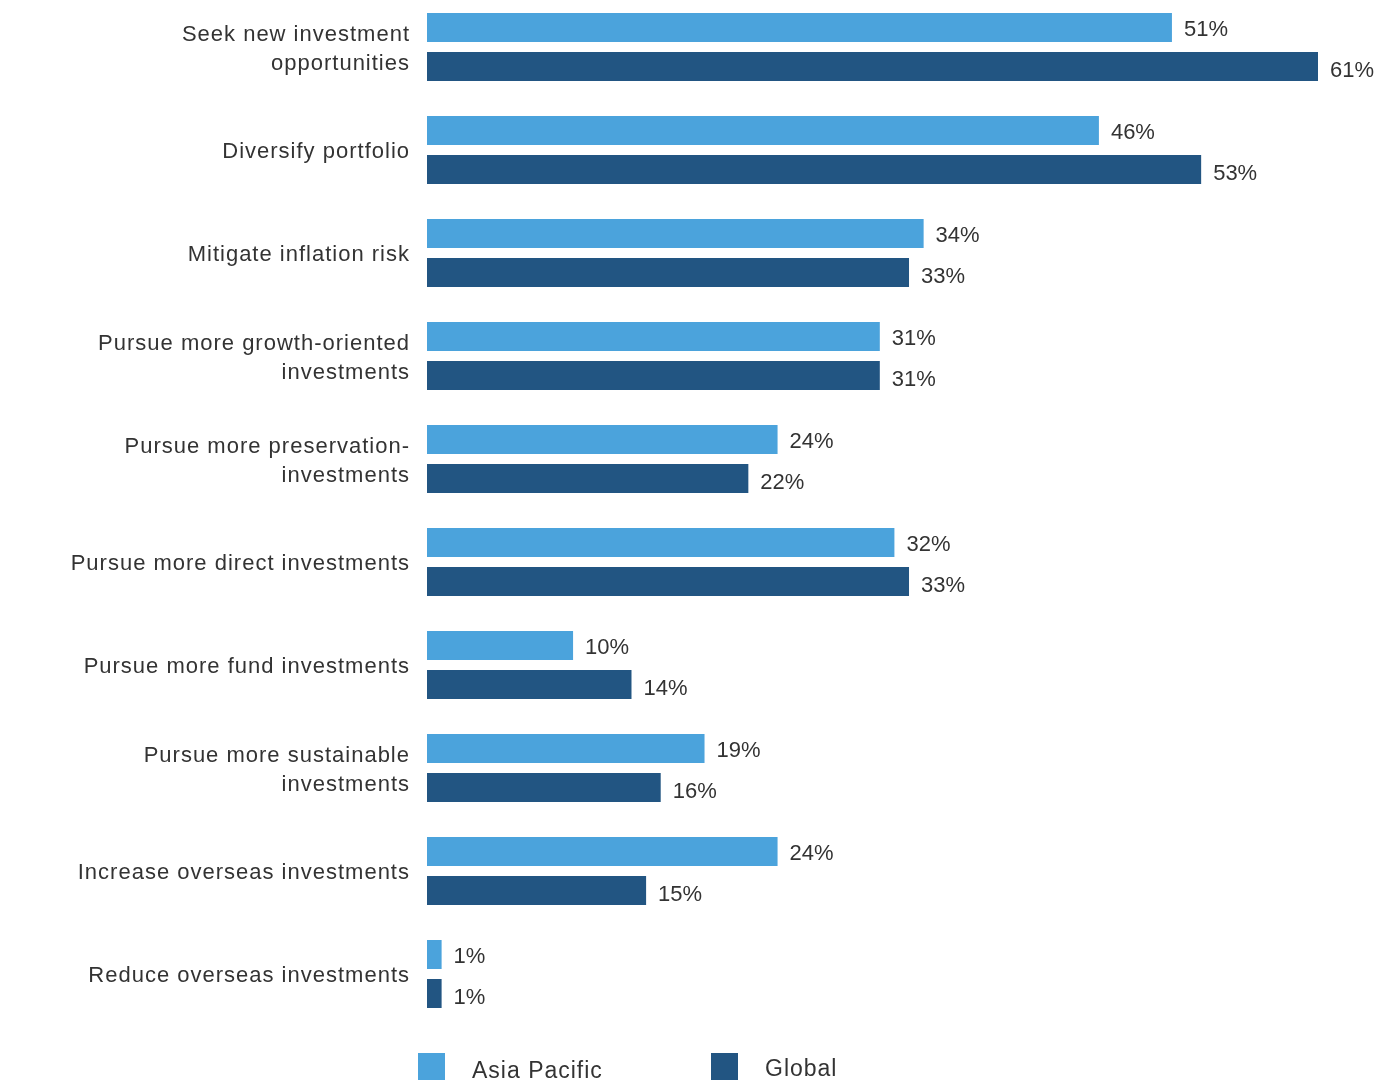 Image resolution: width=1388 pixels, height=1082 pixels. What do you see at coordinates (276, 768) in the screenshot?
I see `y-tick-label: Pursue more sustainable investments` at bounding box center [276, 768].